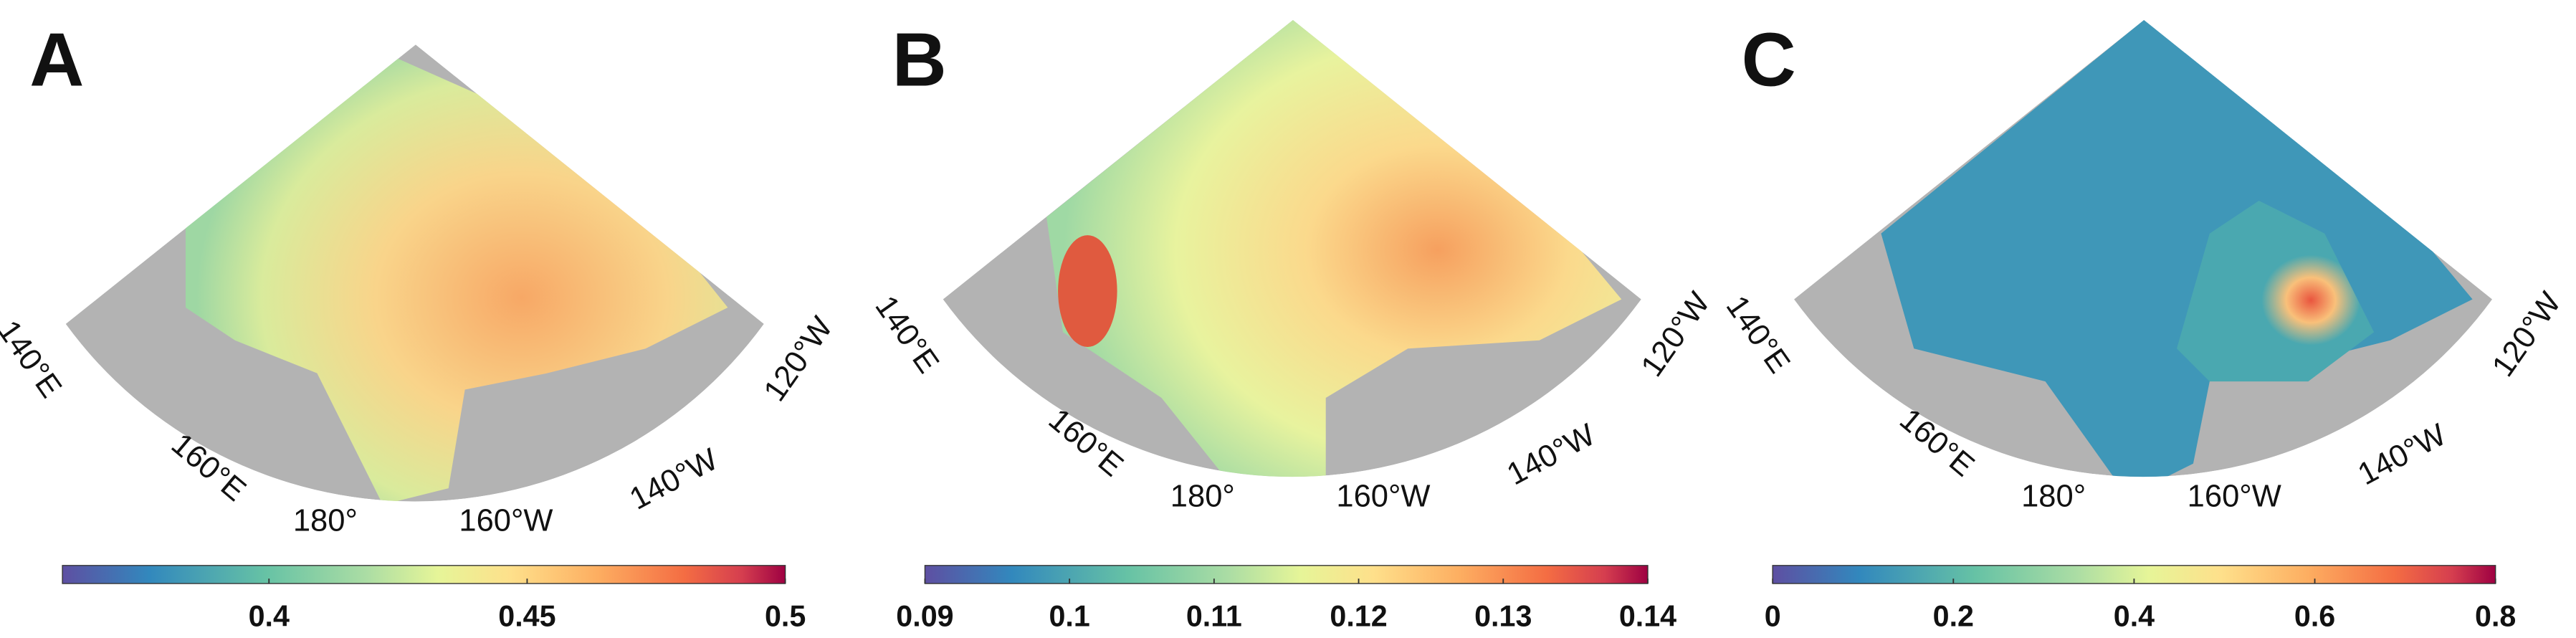 The height and width of the screenshot is (638, 2576). Describe the element at coordinates (1953, 617) in the screenshot. I see `colorbar-tick-label: 0.2` at that location.